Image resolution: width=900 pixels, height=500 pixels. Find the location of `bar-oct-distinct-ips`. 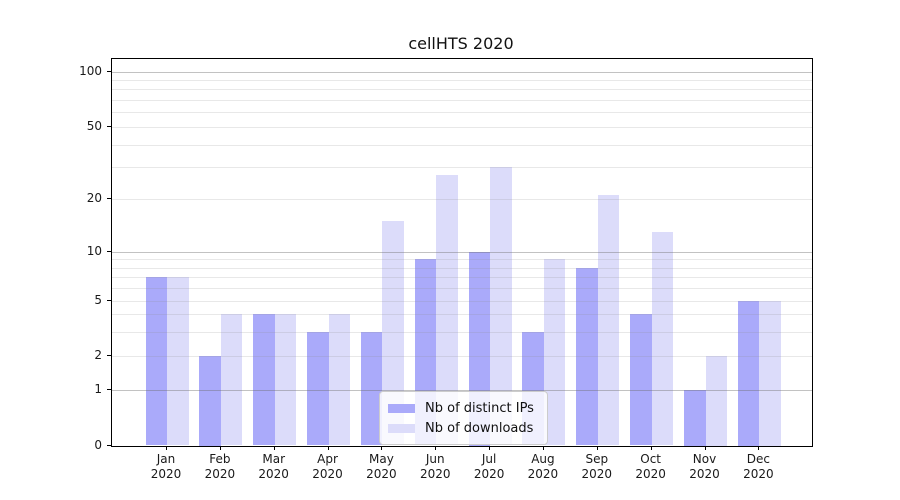

bar-oct-distinct-ips is located at coordinates (641, 380).